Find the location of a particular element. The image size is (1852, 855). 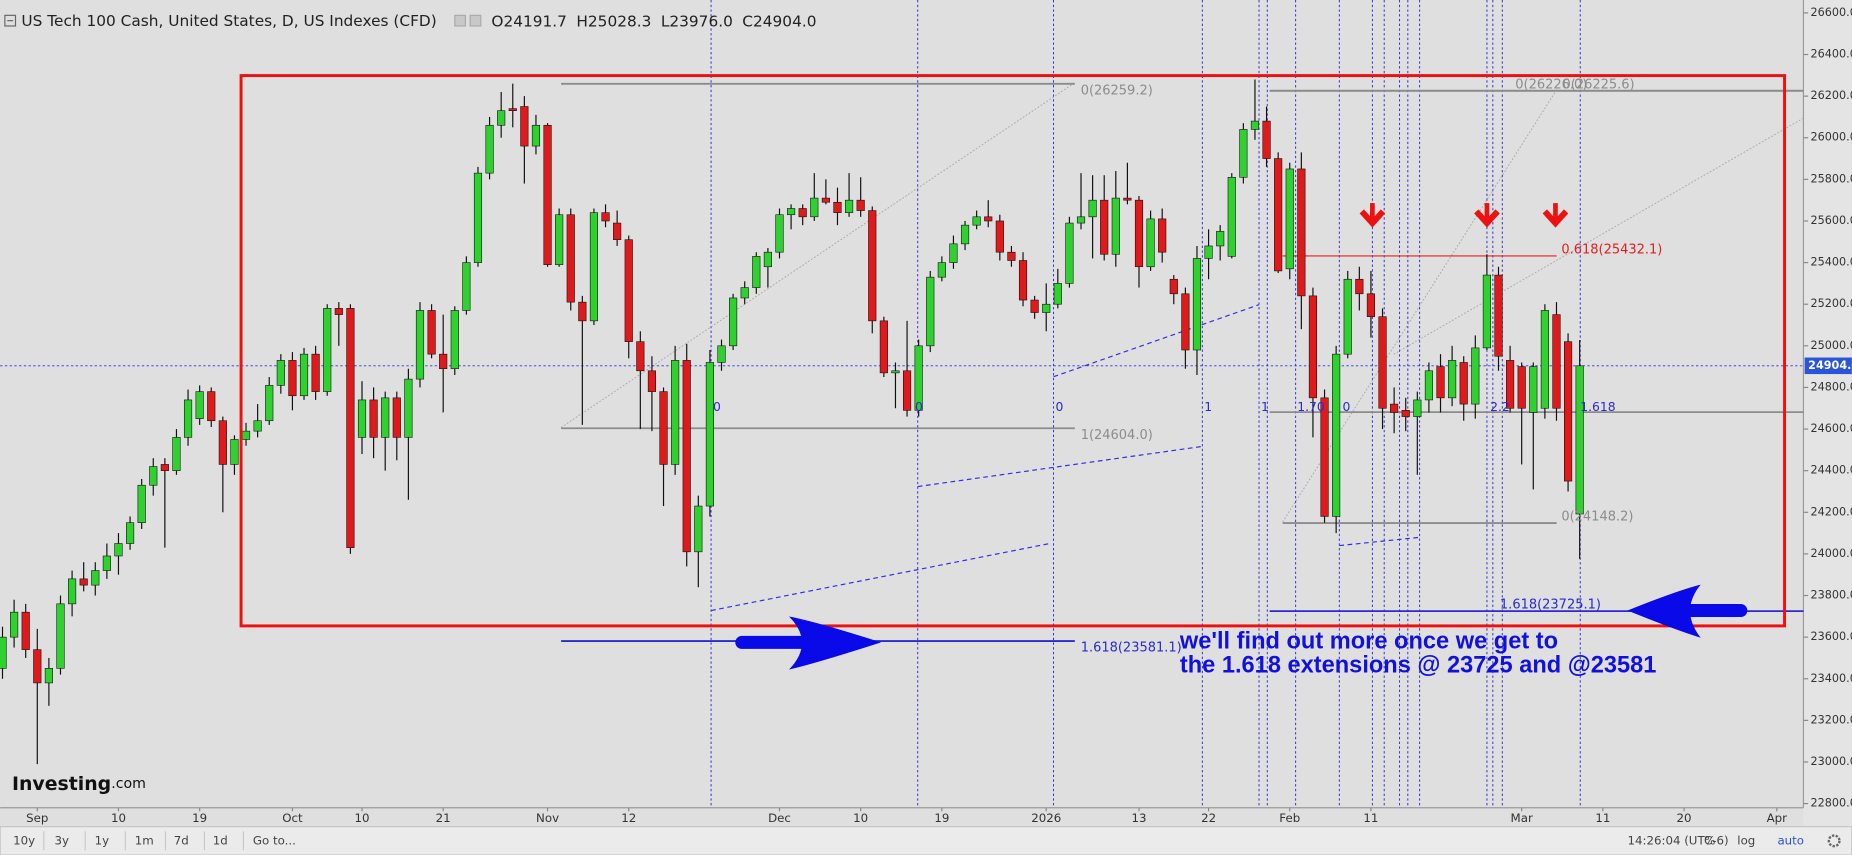

price-axis-bg is located at coordinates (1827, 413).